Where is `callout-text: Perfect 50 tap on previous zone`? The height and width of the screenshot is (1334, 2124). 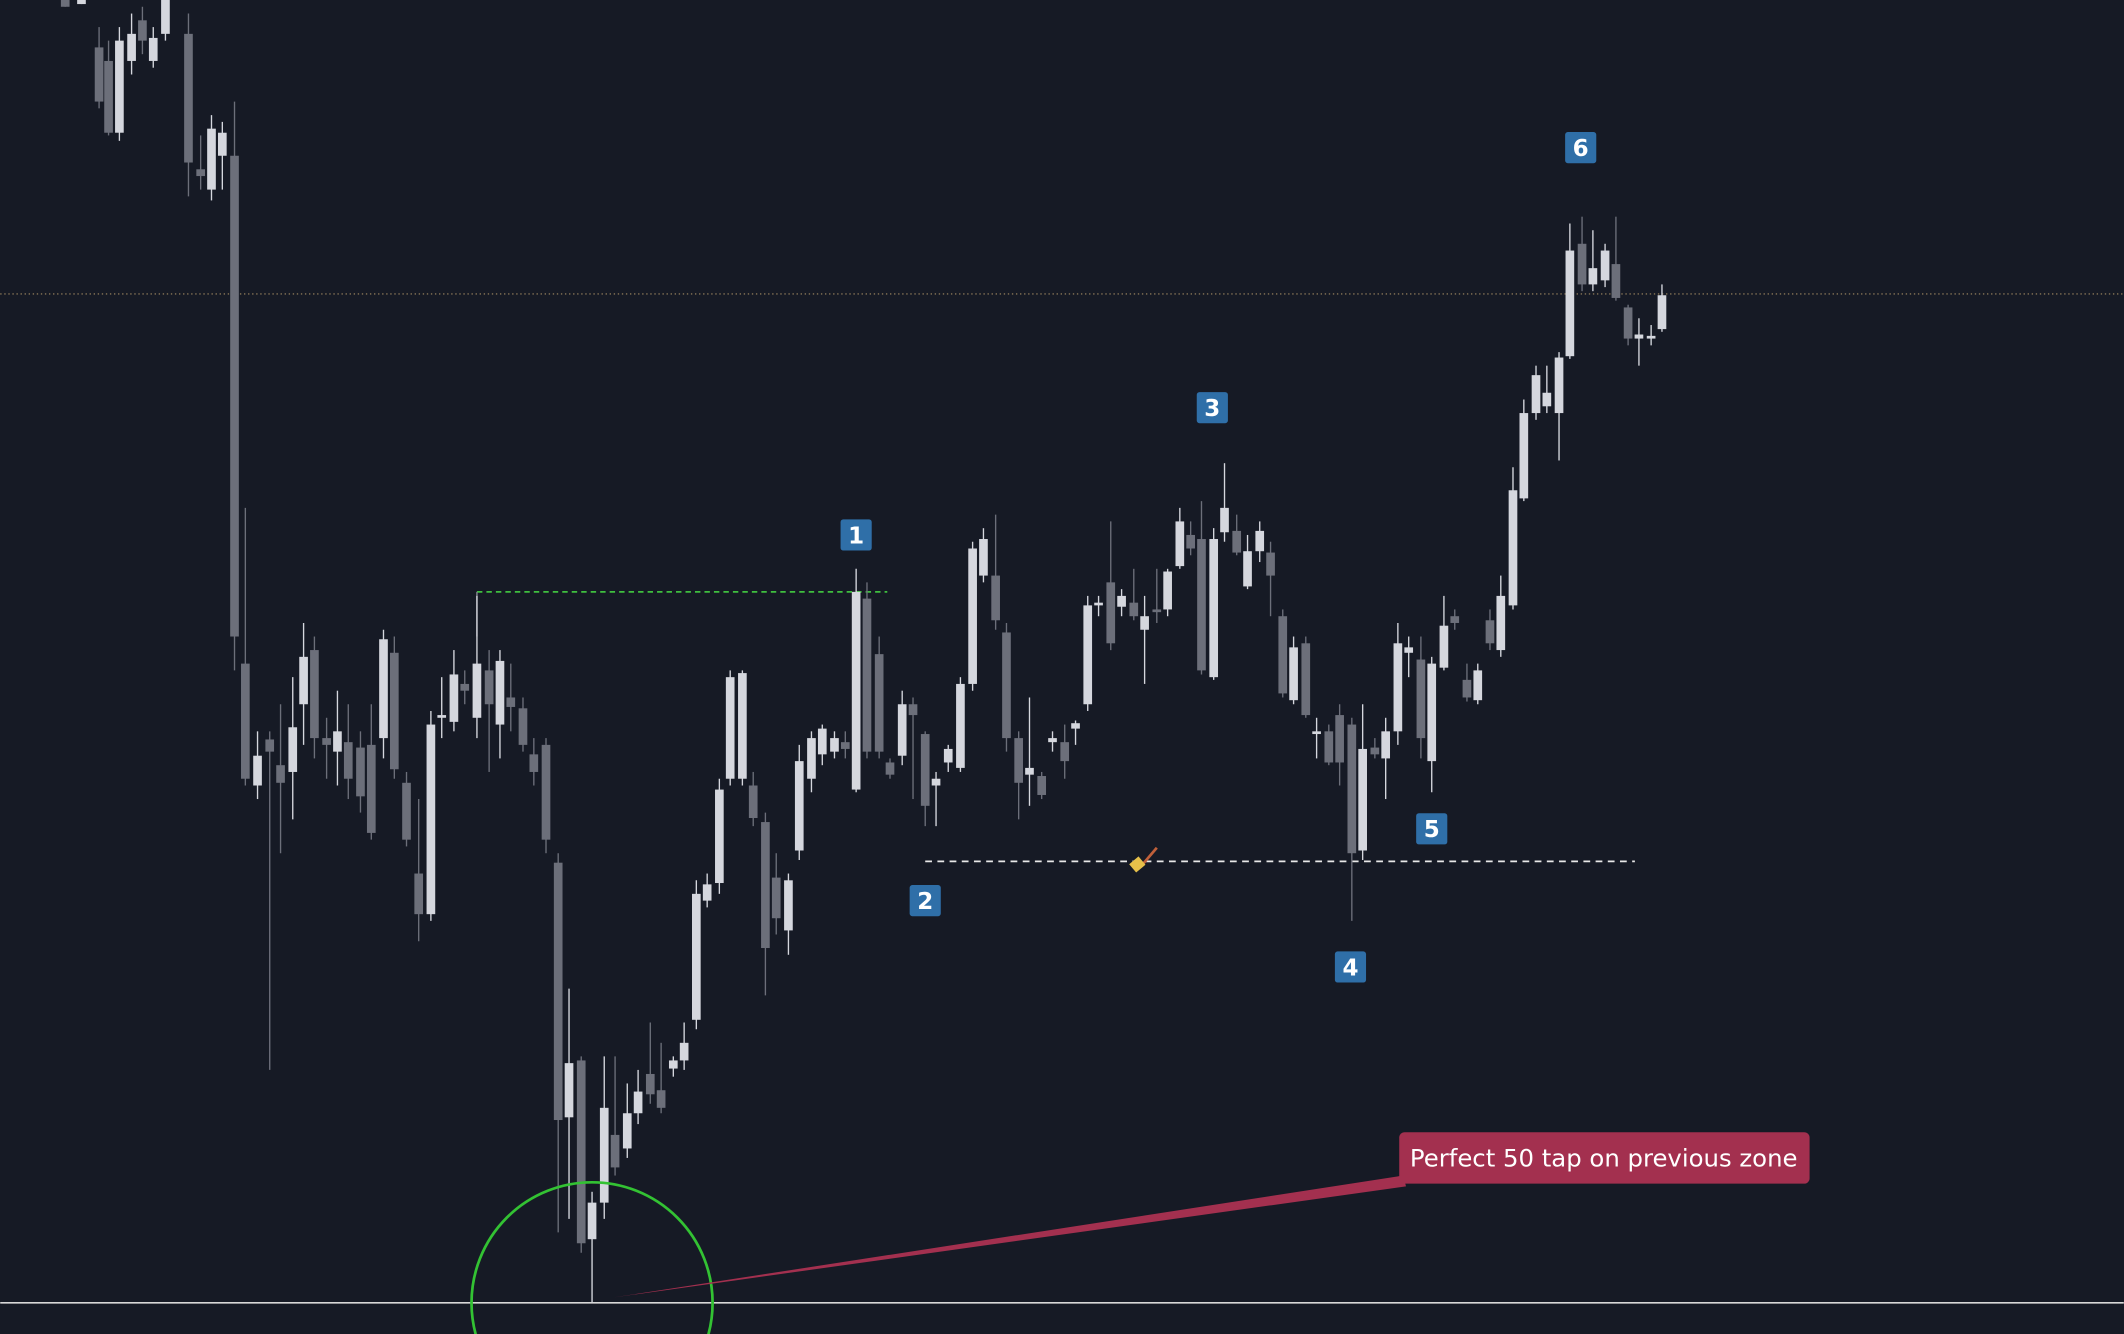 callout-text: Perfect 50 tap on previous zone is located at coordinates (1604, 1157).